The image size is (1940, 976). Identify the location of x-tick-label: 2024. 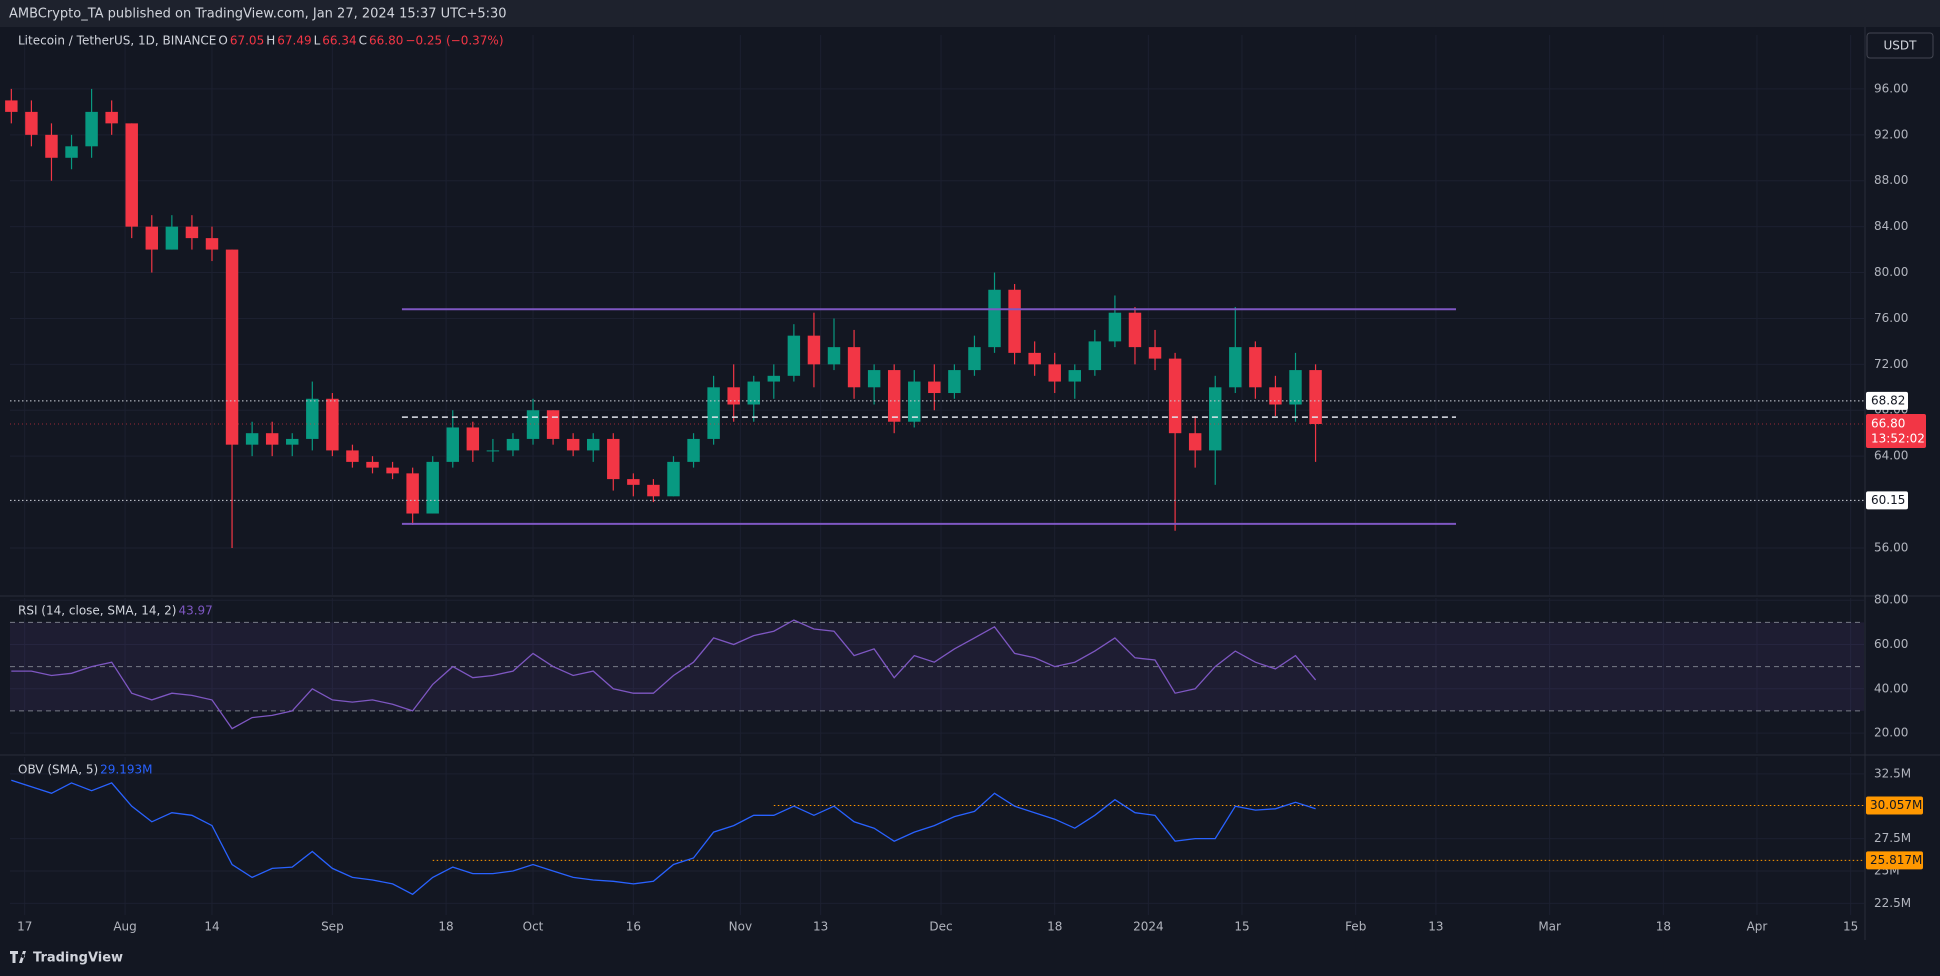
(1148, 927).